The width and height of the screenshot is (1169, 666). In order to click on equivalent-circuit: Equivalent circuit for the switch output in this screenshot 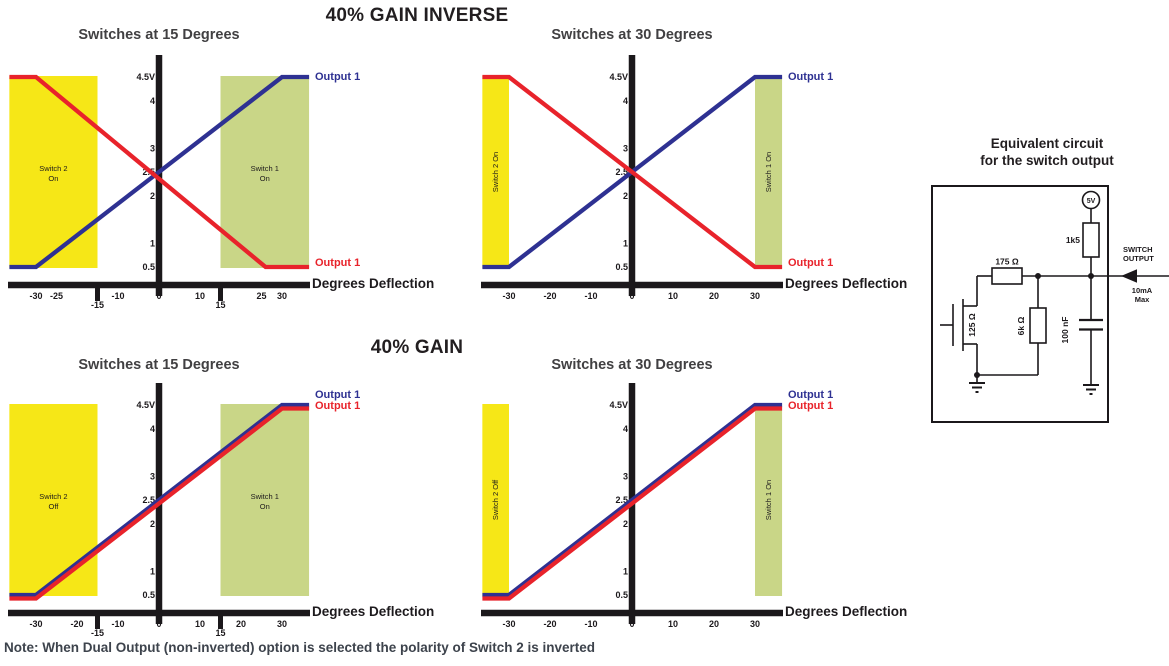, I will do `click(1047, 280)`.